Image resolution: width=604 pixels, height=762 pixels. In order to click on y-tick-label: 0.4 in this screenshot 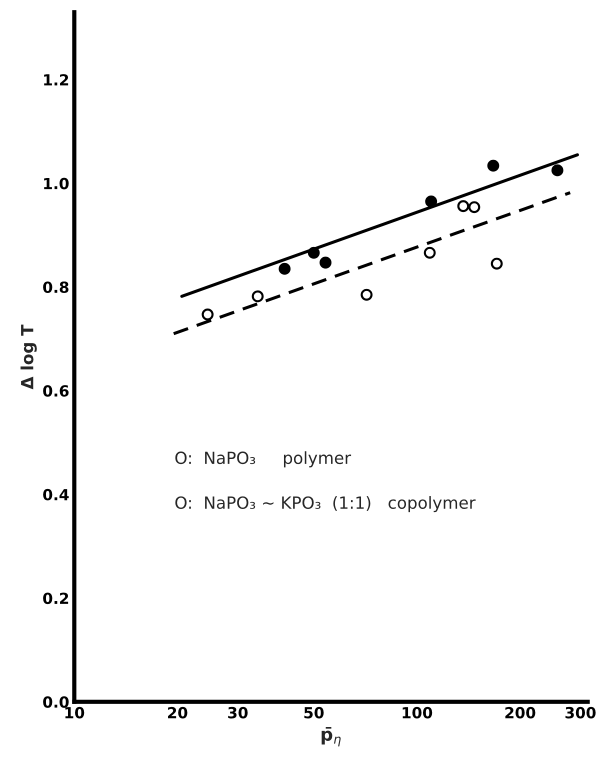, I will do `click(56, 494)`.